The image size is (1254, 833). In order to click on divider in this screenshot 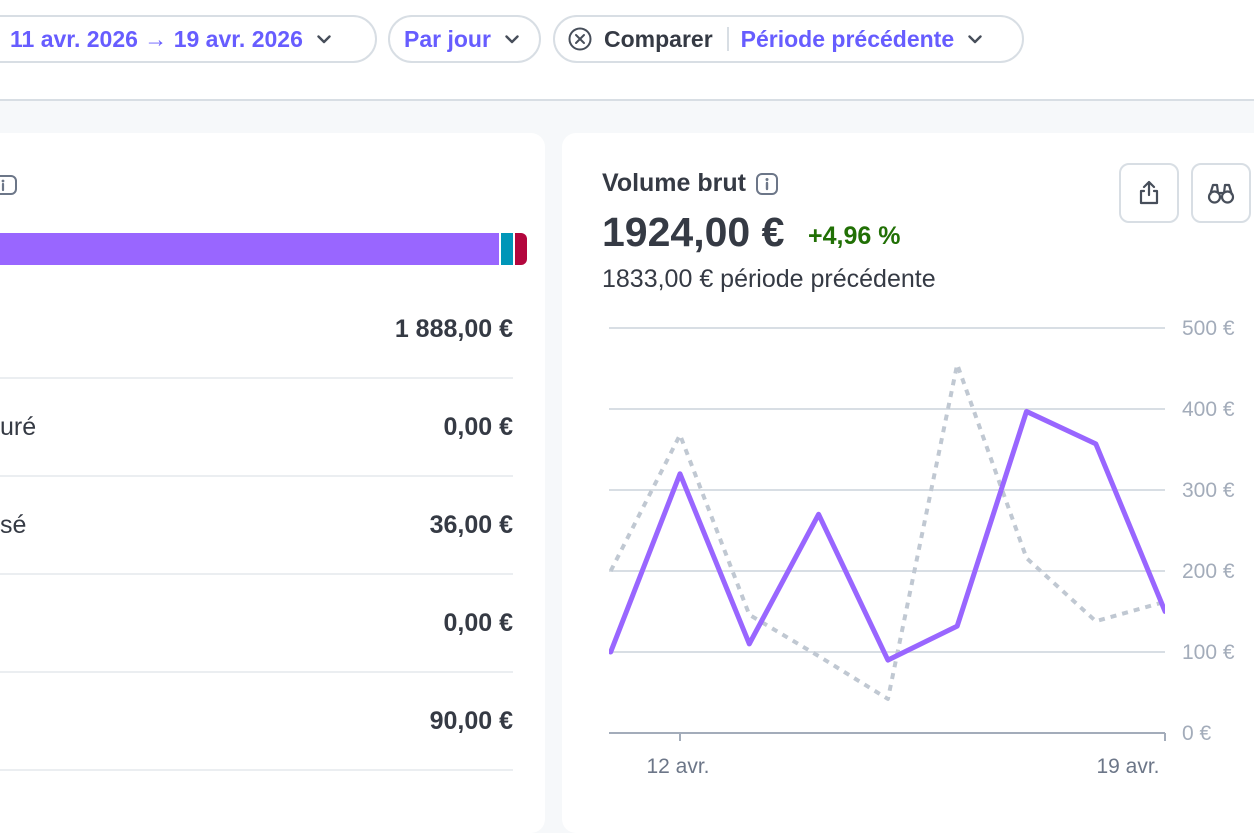, I will do `click(727, 39)`.